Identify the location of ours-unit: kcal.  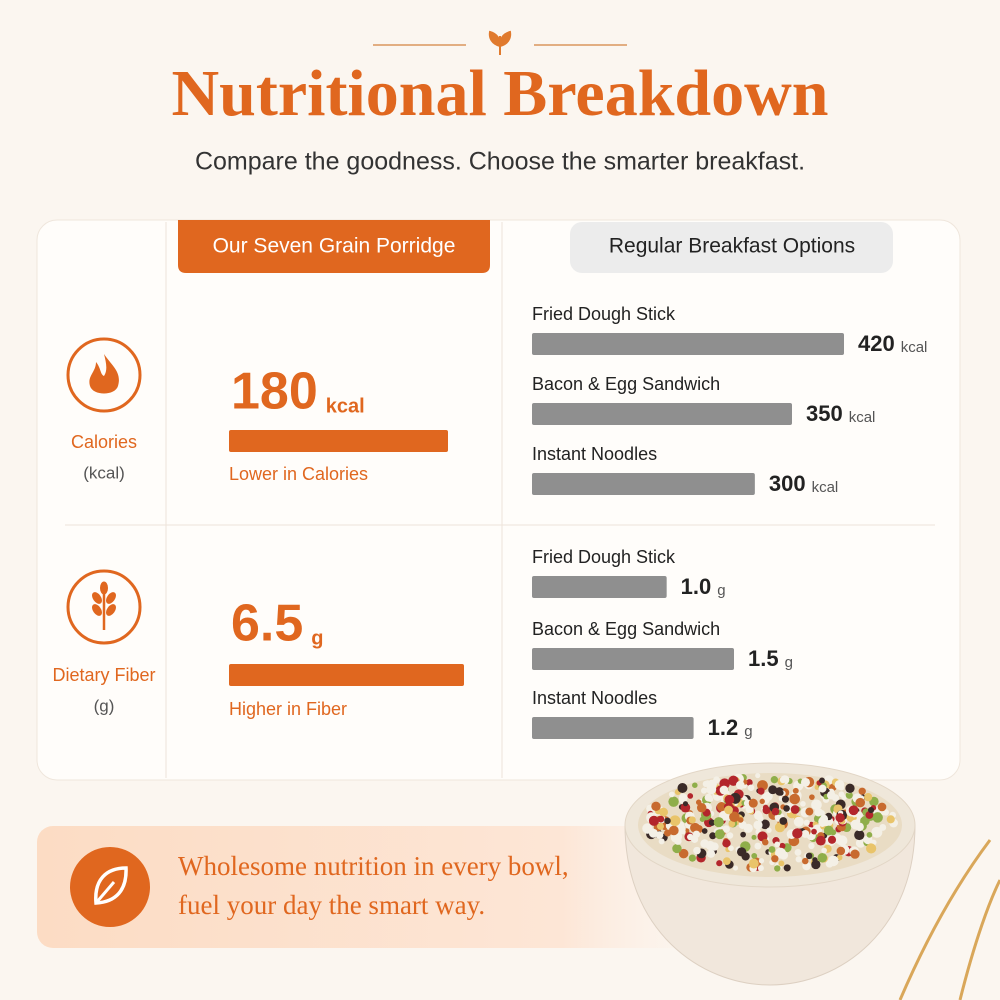
(345, 406).